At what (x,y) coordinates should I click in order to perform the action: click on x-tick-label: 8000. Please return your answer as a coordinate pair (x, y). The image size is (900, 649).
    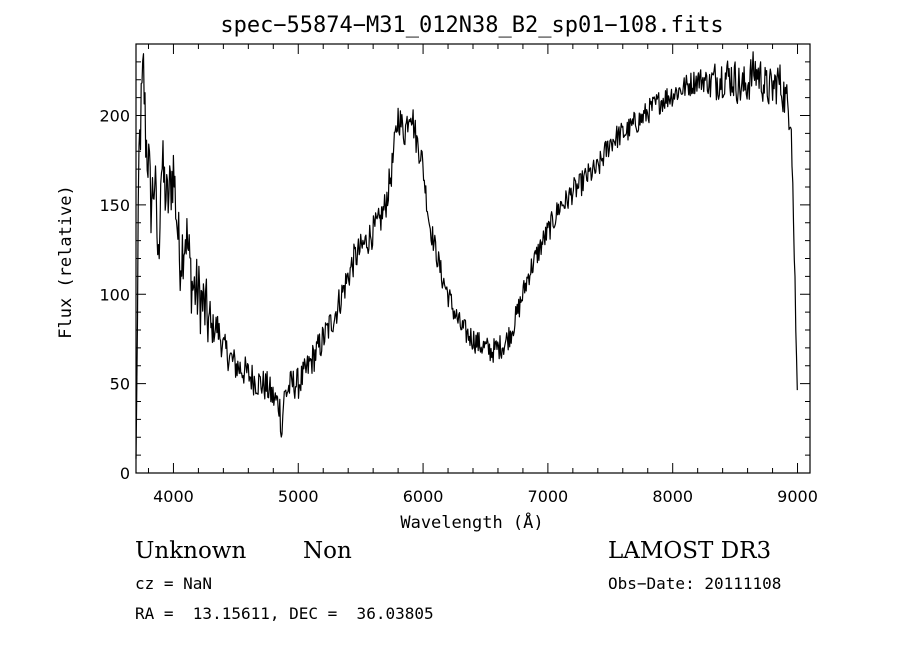
    Looking at the image, I should click on (672, 496).